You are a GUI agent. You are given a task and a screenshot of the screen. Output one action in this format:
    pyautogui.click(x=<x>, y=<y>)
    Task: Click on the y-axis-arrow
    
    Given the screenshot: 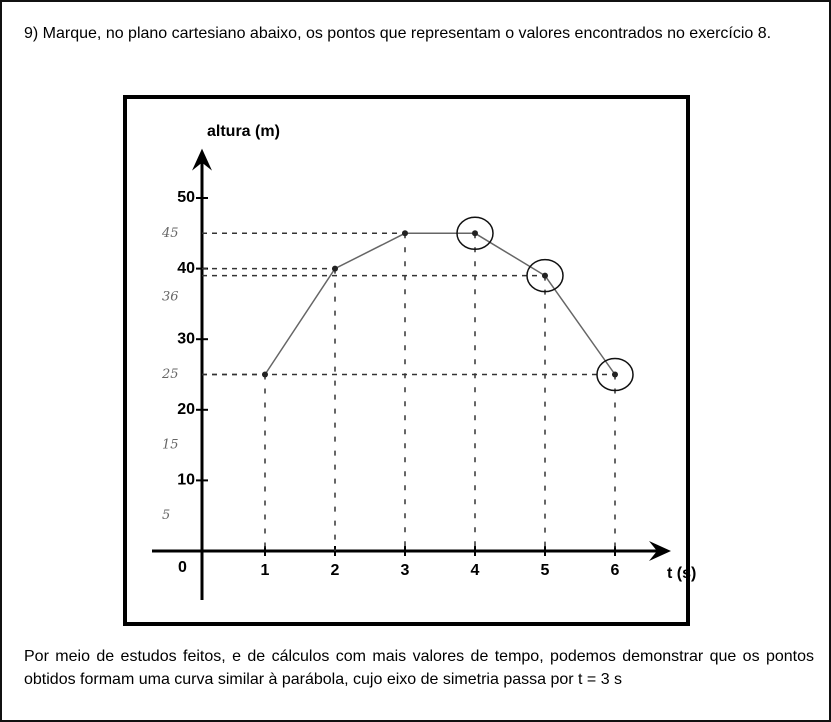 What is the action you would take?
    pyautogui.click(x=202, y=159)
    